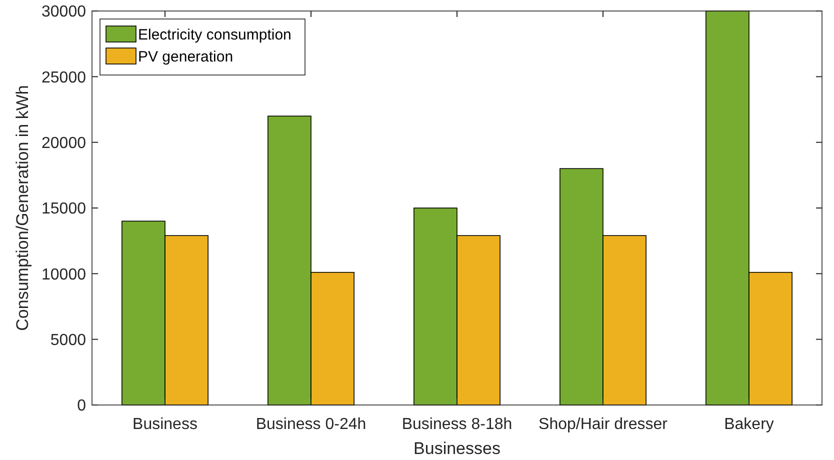  I want to click on x-tick-label: Business, so click(165, 424).